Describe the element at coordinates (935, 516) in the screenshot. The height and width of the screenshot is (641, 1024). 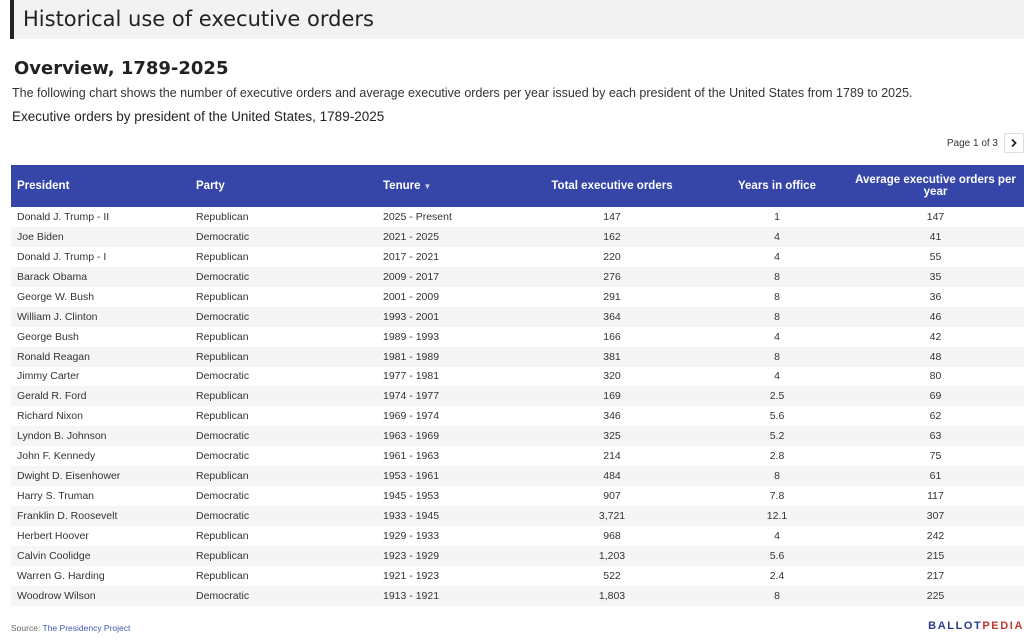
I see `cell-average: 307` at that location.